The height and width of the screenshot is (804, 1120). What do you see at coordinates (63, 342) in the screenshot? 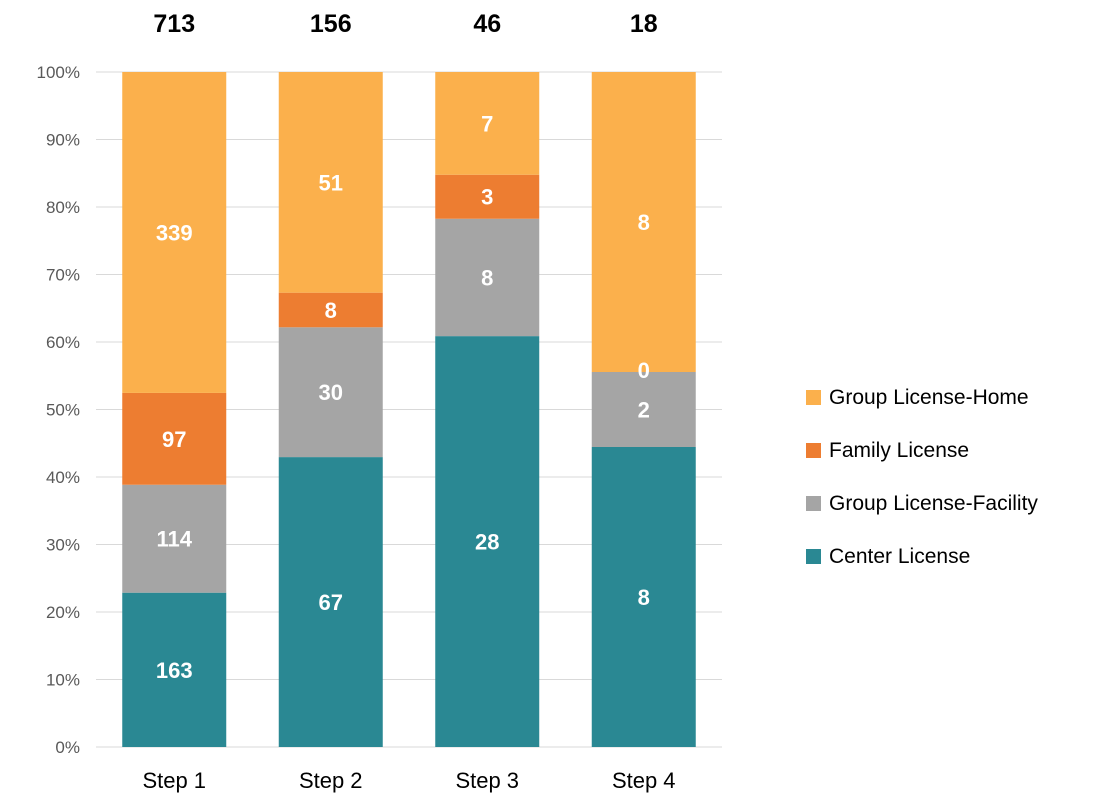
I see `y-tick-label: 60%` at bounding box center [63, 342].